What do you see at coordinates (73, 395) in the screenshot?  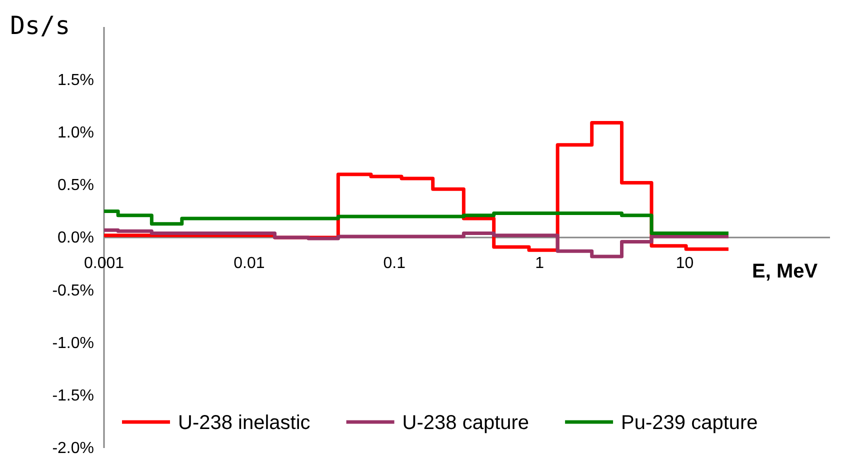 I see `y-tick-label: -1.5%` at bounding box center [73, 395].